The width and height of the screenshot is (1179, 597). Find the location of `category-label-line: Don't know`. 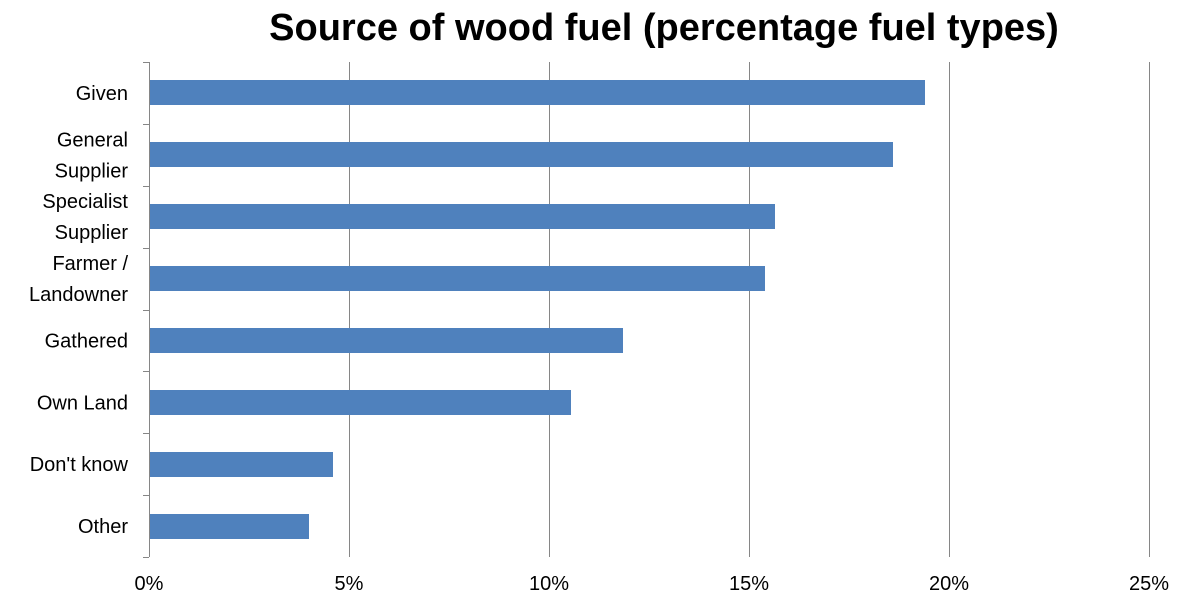

category-label-line: Don't know is located at coordinates (79, 465).